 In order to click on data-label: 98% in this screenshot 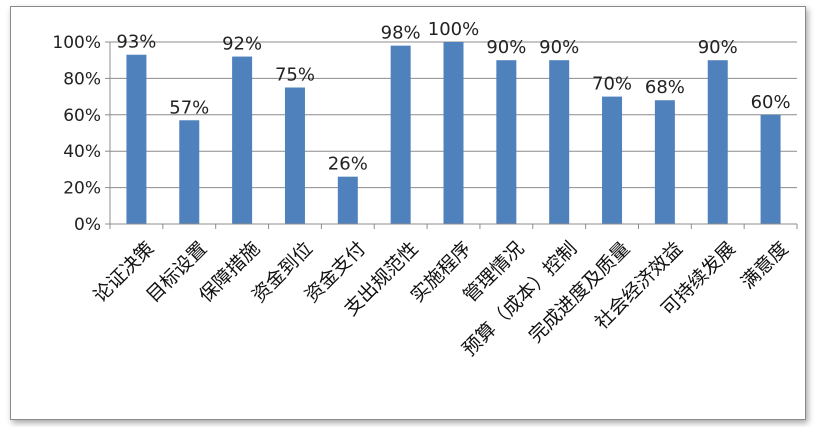, I will do `click(401, 33)`.